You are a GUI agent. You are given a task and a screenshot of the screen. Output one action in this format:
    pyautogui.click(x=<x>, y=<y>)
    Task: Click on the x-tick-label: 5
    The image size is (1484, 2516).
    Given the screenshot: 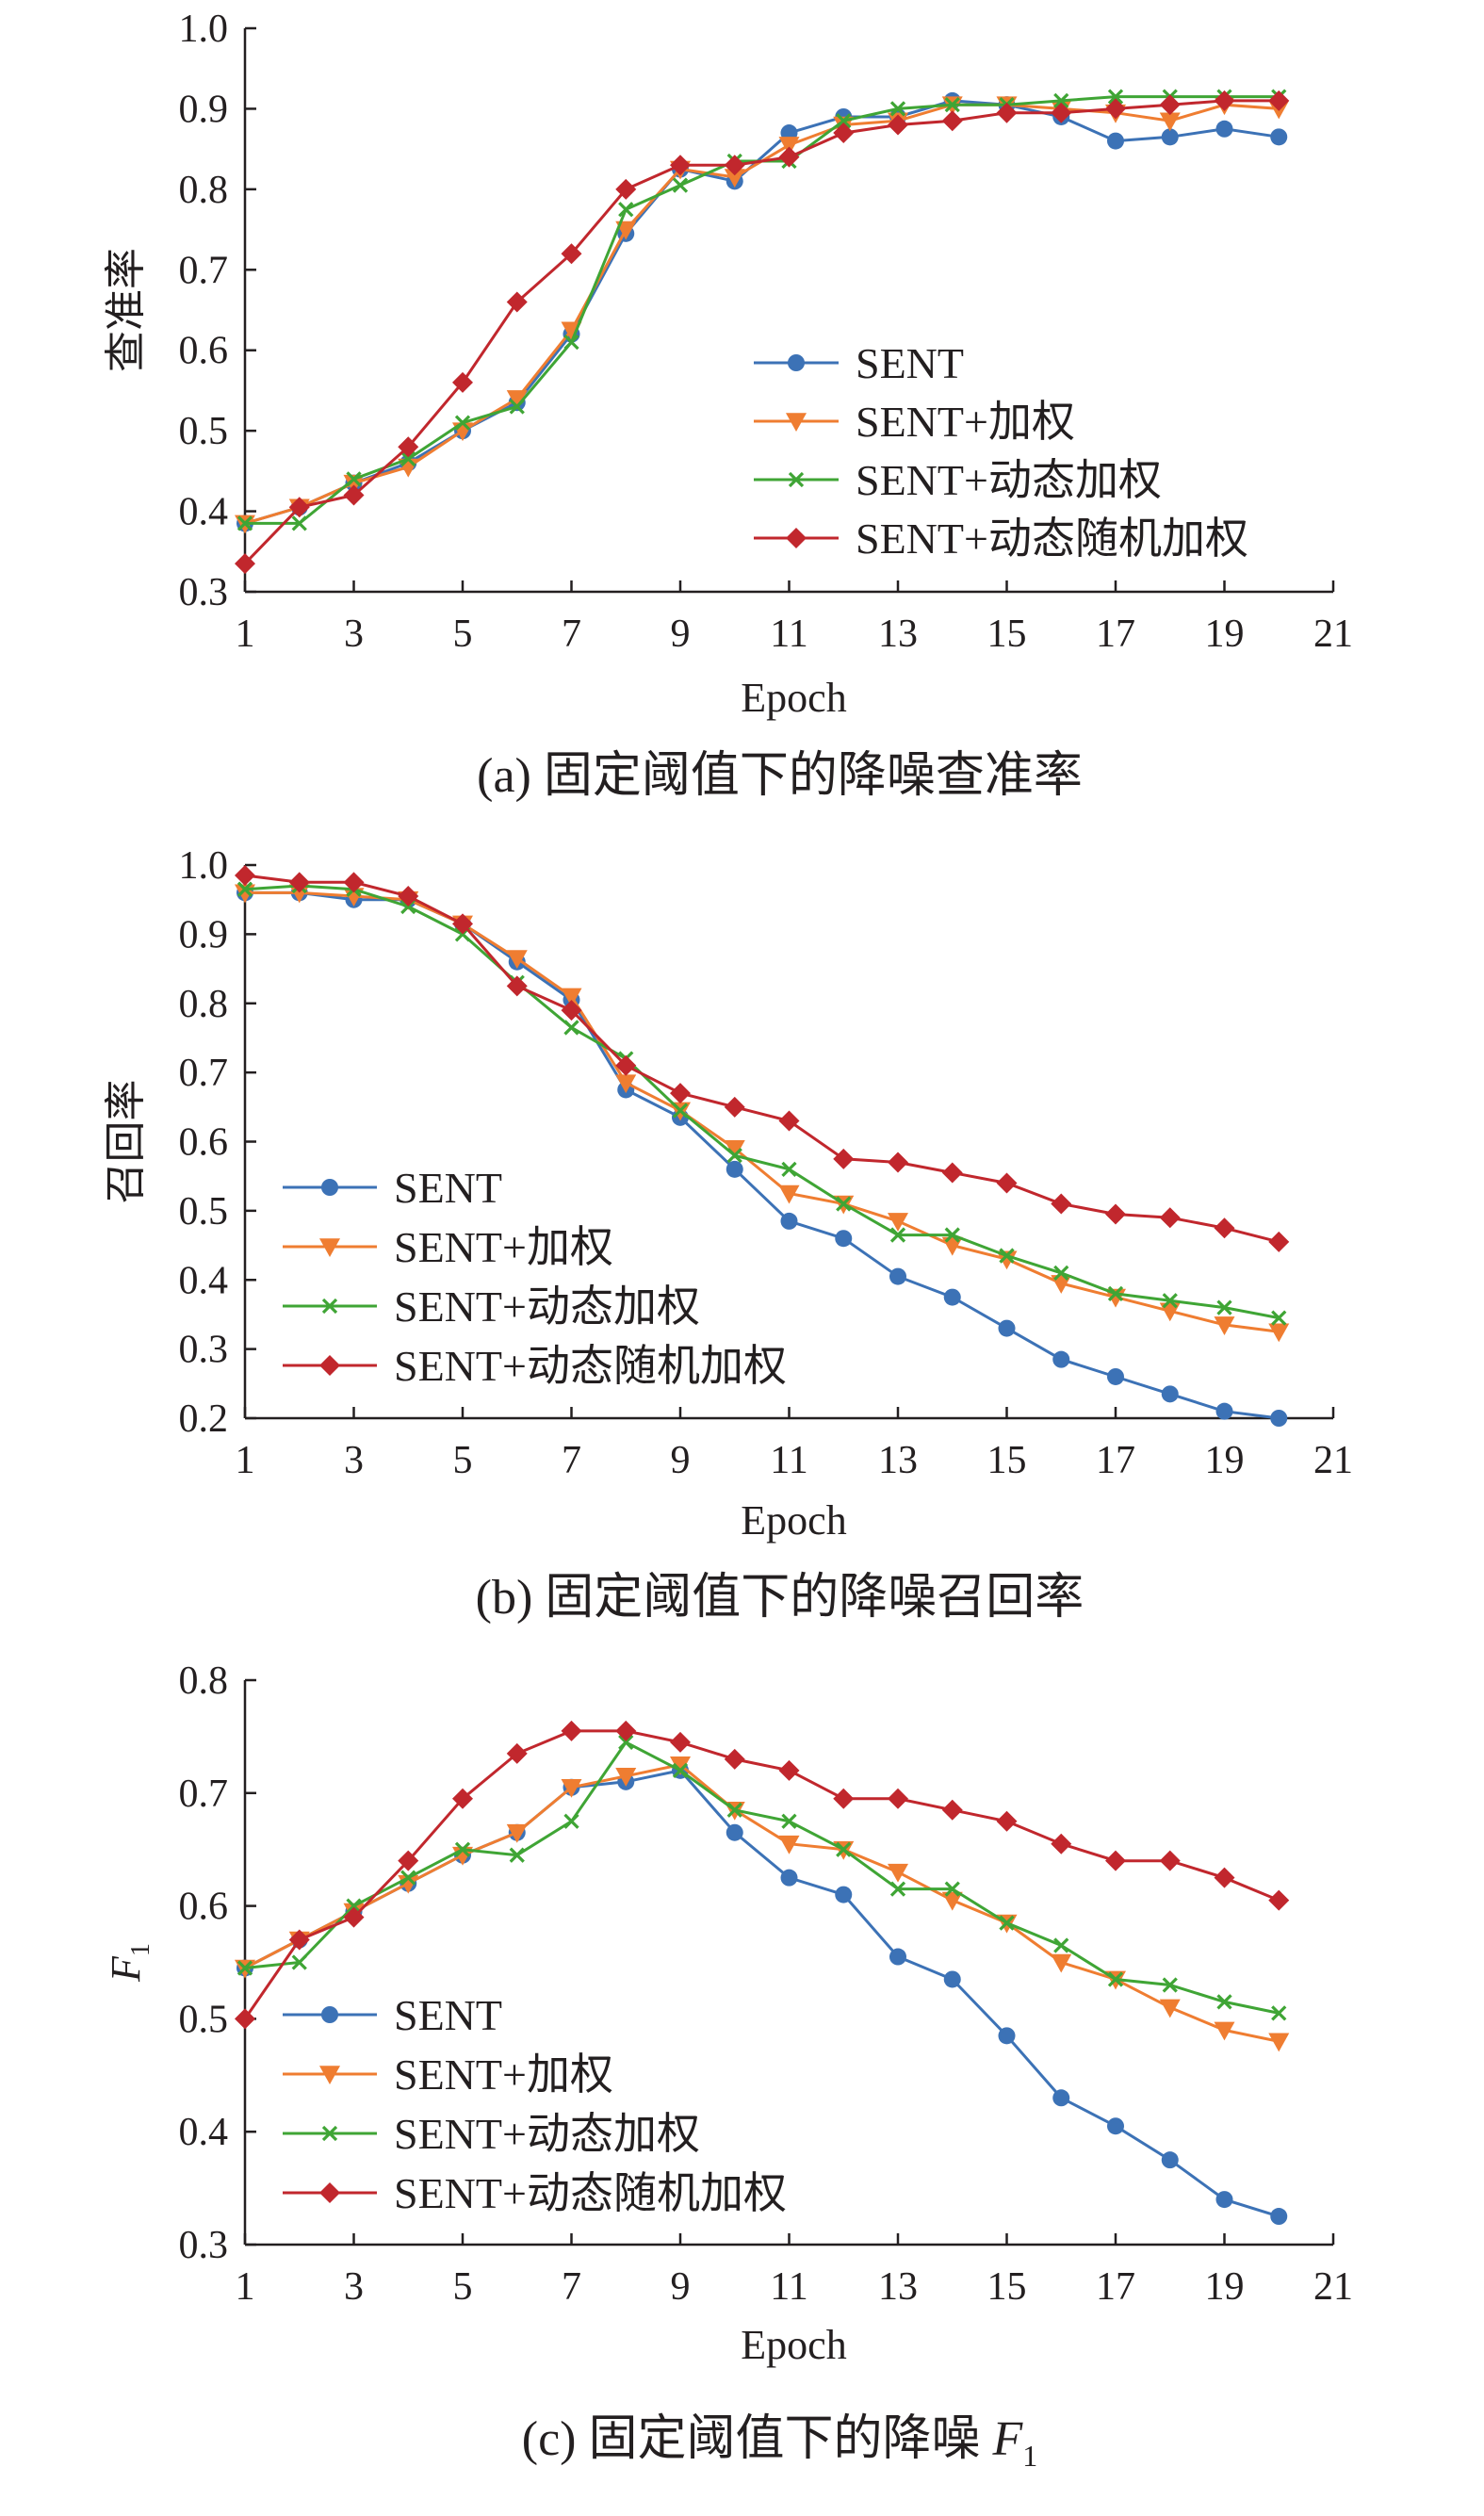 What is the action you would take?
    pyautogui.click(x=463, y=1460)
    